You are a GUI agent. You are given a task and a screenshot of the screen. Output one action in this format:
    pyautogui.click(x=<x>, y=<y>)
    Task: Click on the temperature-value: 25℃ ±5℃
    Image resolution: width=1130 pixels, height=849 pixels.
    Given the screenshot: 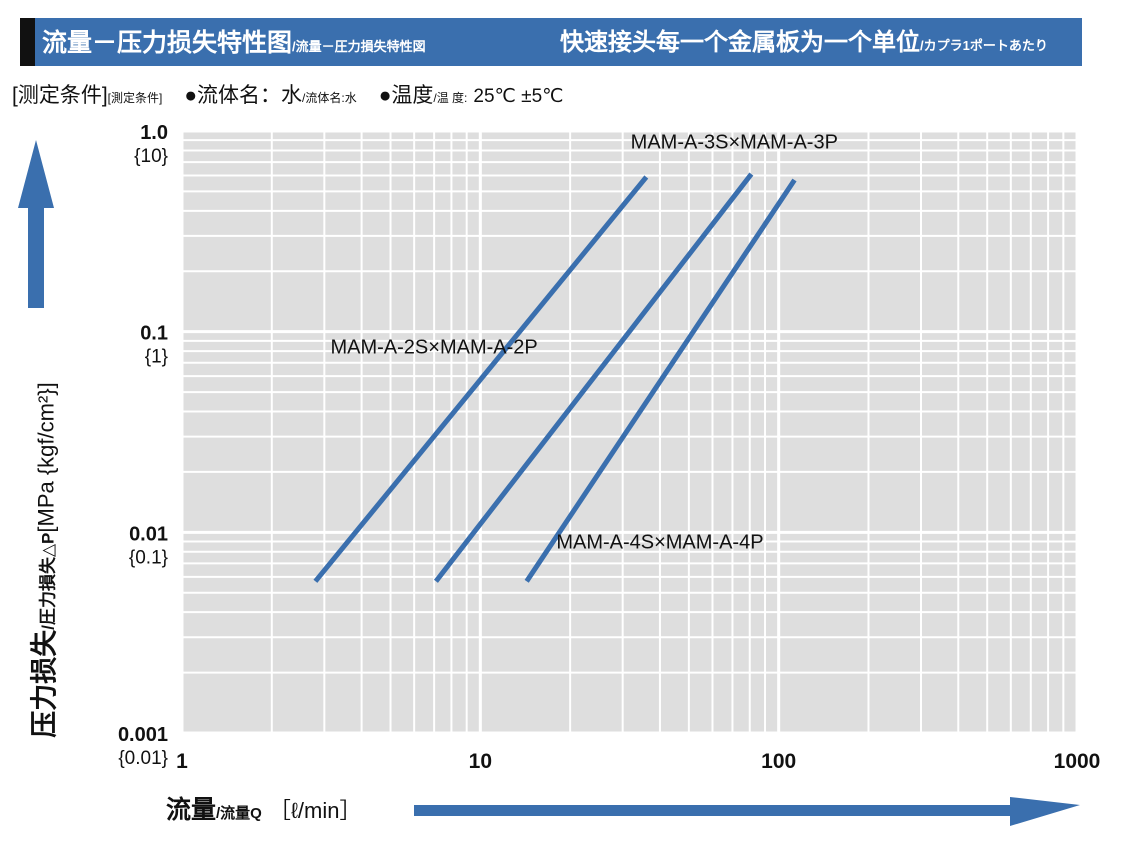 What is the action you would take?
    pyautogui.click(x=518, y=96)
    